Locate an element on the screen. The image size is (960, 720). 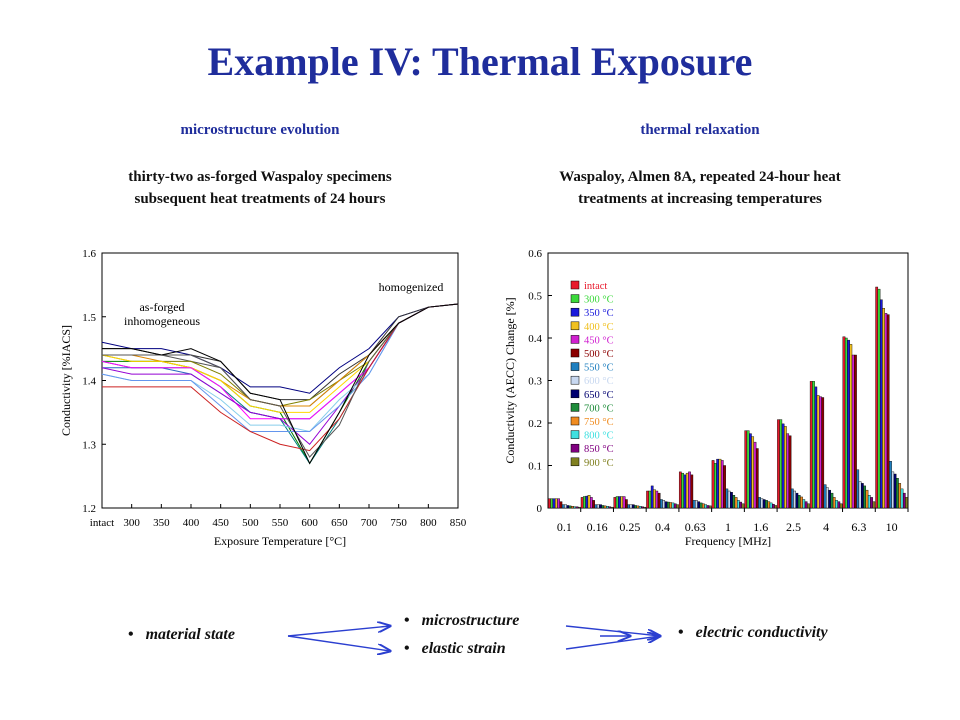
y-axis-label: Conductivity (AECC) Change [%] is located at coordinates (510, 380).